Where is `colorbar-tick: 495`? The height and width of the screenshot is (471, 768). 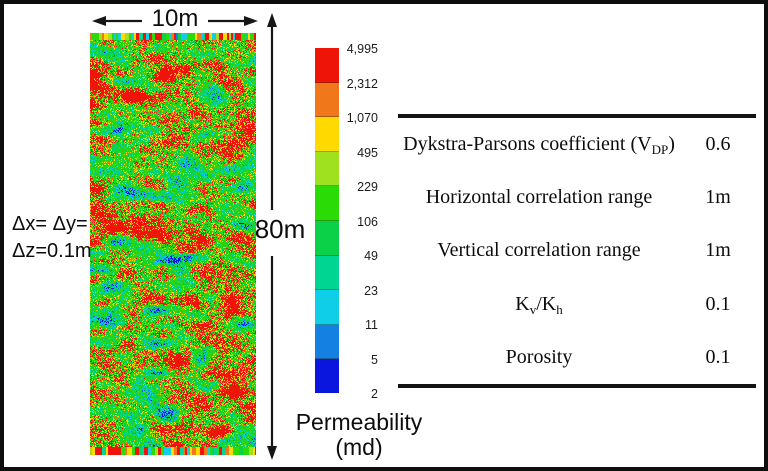
colorbar-tick: 495 is located at coordinates (367, 152).